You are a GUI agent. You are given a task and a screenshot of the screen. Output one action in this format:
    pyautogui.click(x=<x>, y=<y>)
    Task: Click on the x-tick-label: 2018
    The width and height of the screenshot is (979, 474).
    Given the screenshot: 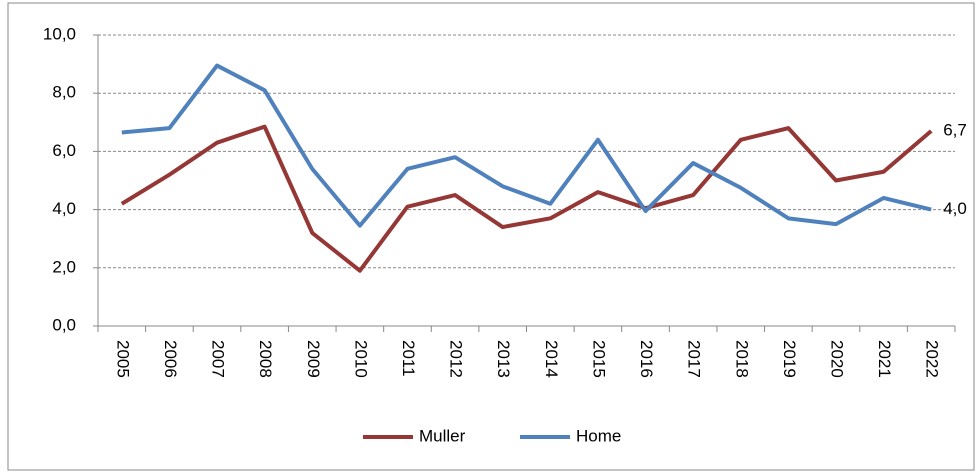 What is the action you would take?
    pyautogui.click(x=741, y=359)
    